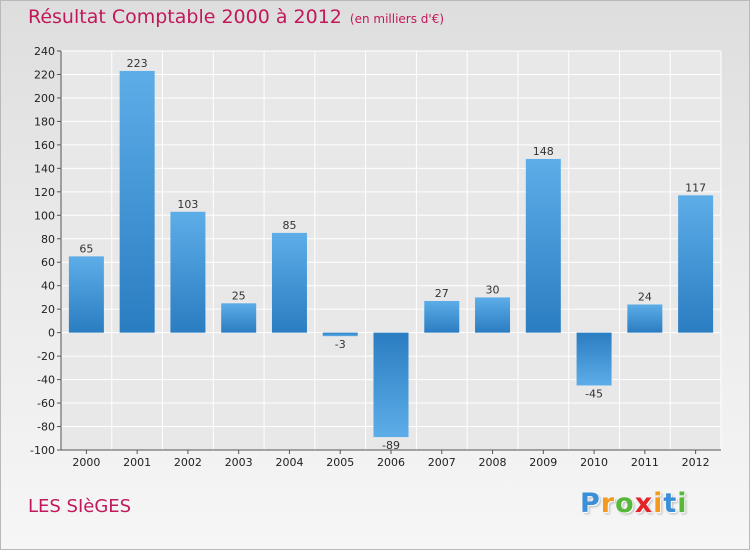 The image size is (750, 550). I want to click on bar-2011, so click(645, 318).